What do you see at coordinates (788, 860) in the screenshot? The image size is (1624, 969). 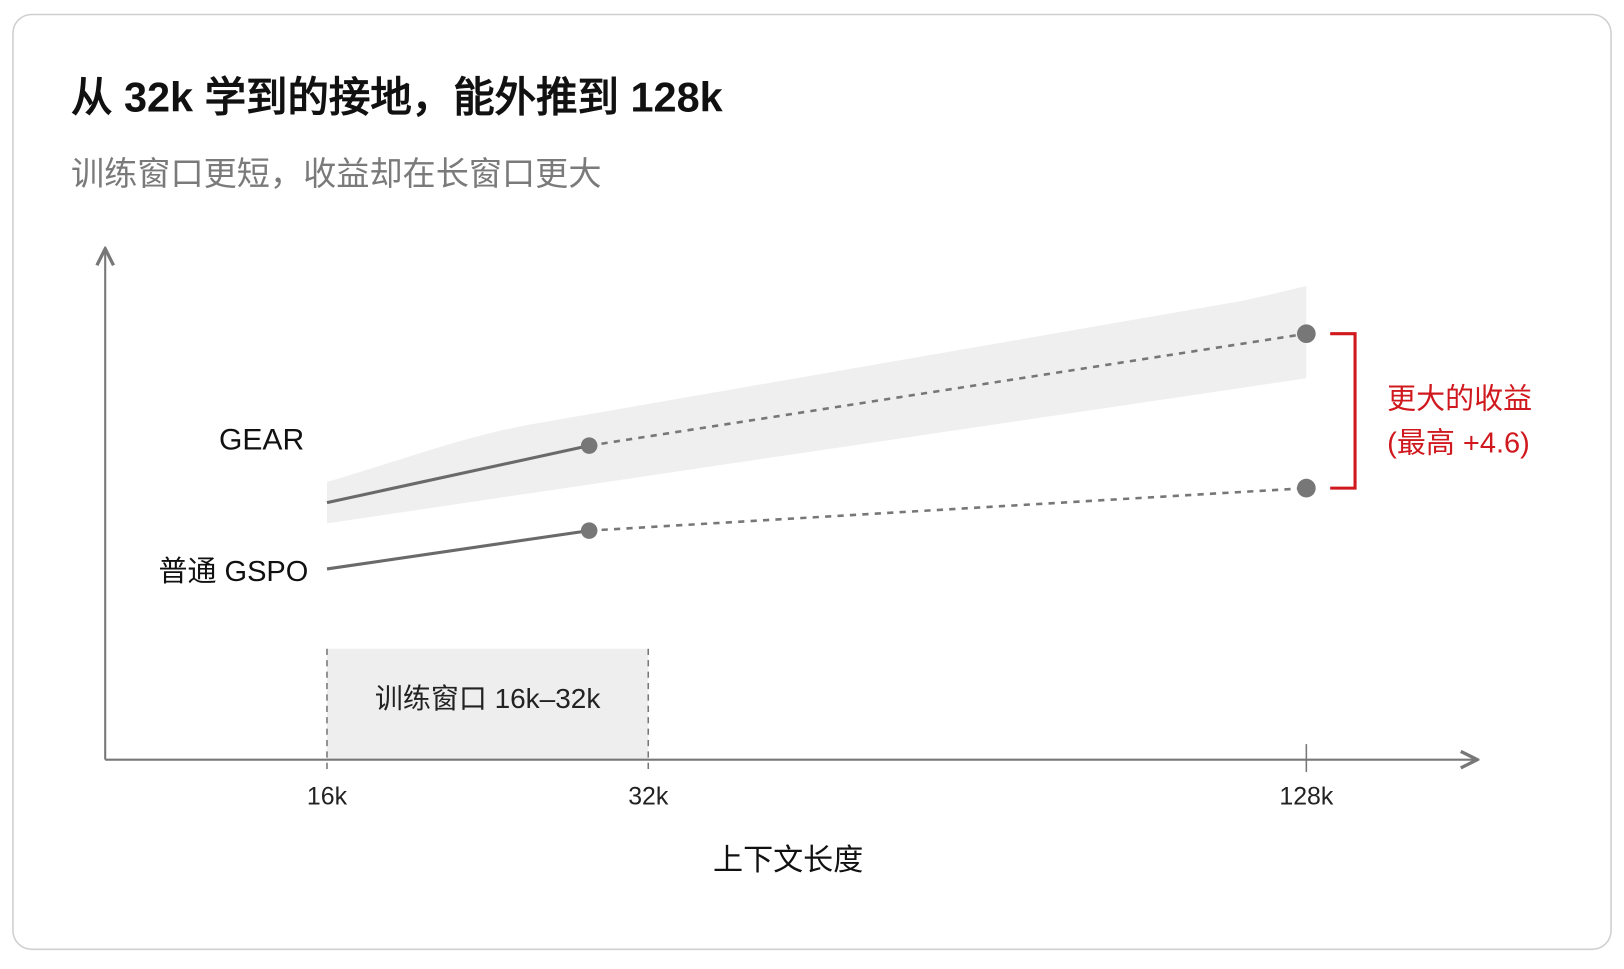 I see `x-axis-label: 上下文长度` at bounding box center [788, 860].